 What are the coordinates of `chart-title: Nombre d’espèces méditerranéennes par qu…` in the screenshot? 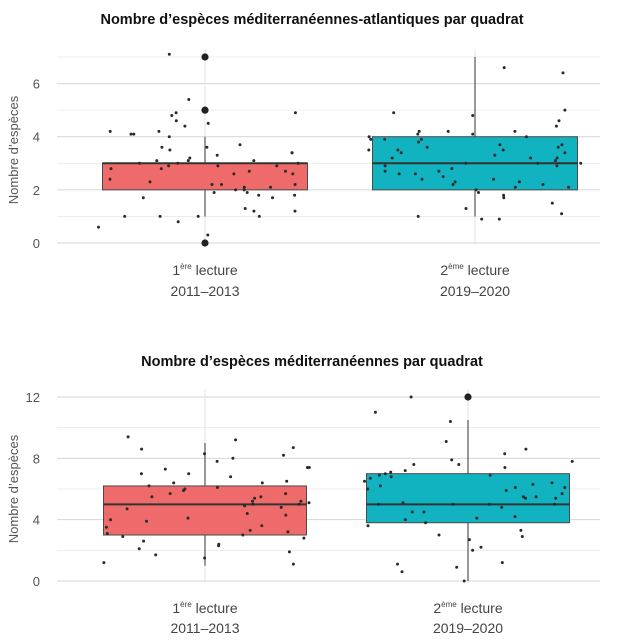 It's located at (312, 362).